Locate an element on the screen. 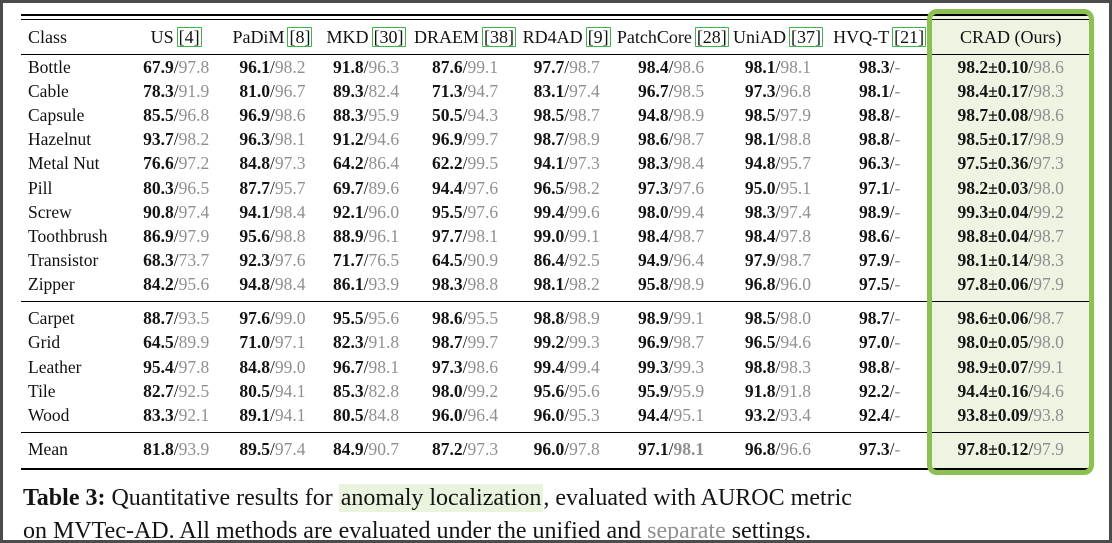 The height and width of the screenshot is (543, 1112). citation-ref-21: [21] is located at coordinates (909, 37).